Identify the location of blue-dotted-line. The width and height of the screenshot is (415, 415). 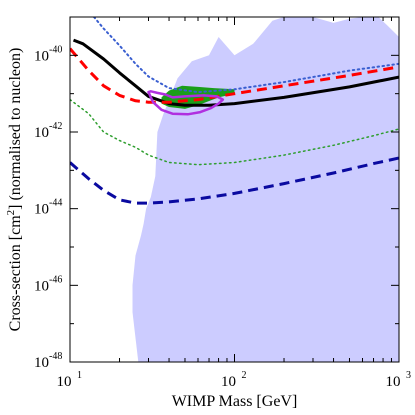
(246, 55).